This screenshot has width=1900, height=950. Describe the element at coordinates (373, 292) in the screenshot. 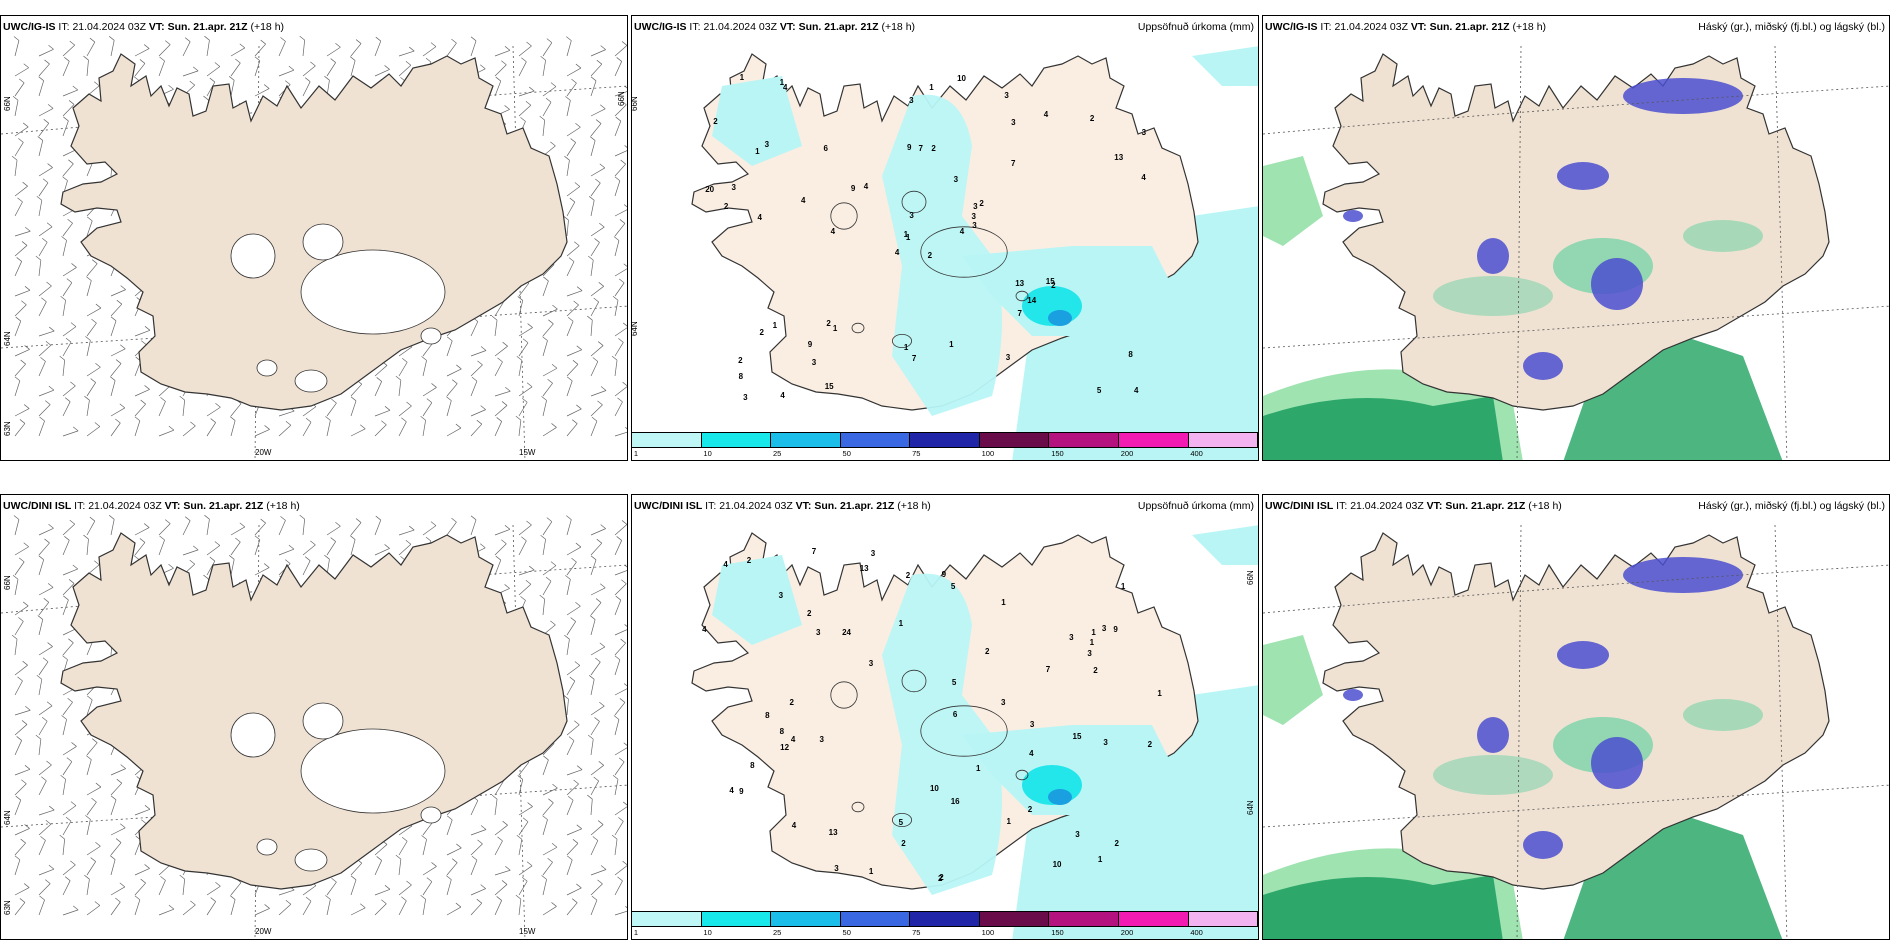

I see `glacier` at that location.